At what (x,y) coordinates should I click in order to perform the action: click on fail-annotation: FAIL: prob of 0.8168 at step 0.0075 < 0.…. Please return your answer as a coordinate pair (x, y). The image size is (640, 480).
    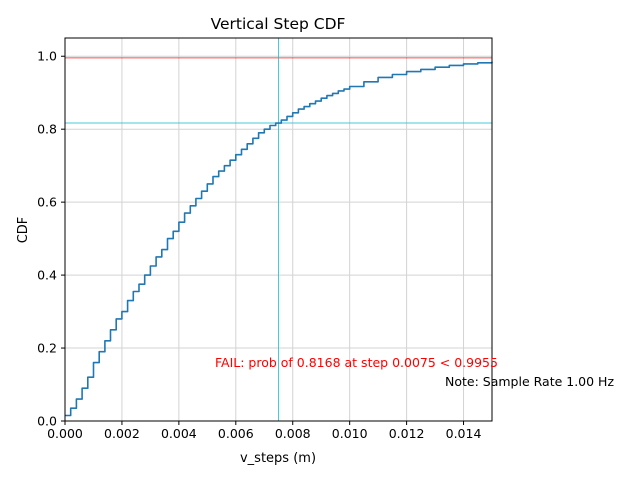
    Looking at the image, I should click on (356, 362).